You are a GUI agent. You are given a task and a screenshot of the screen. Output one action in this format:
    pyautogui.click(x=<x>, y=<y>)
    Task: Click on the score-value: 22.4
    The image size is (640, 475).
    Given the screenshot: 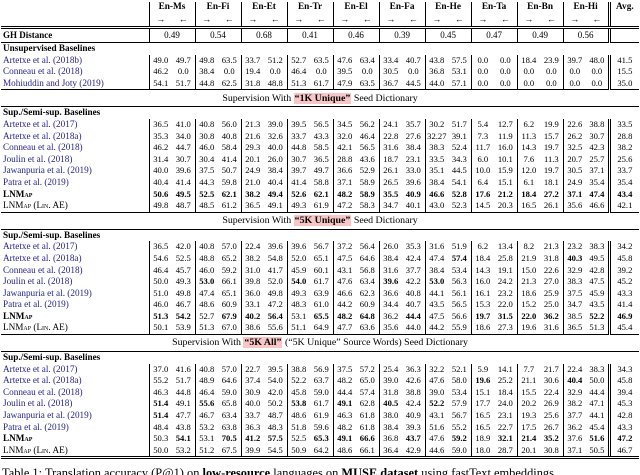 What is the action you would take?
    pyautogui.click(x=252, y=247)
    